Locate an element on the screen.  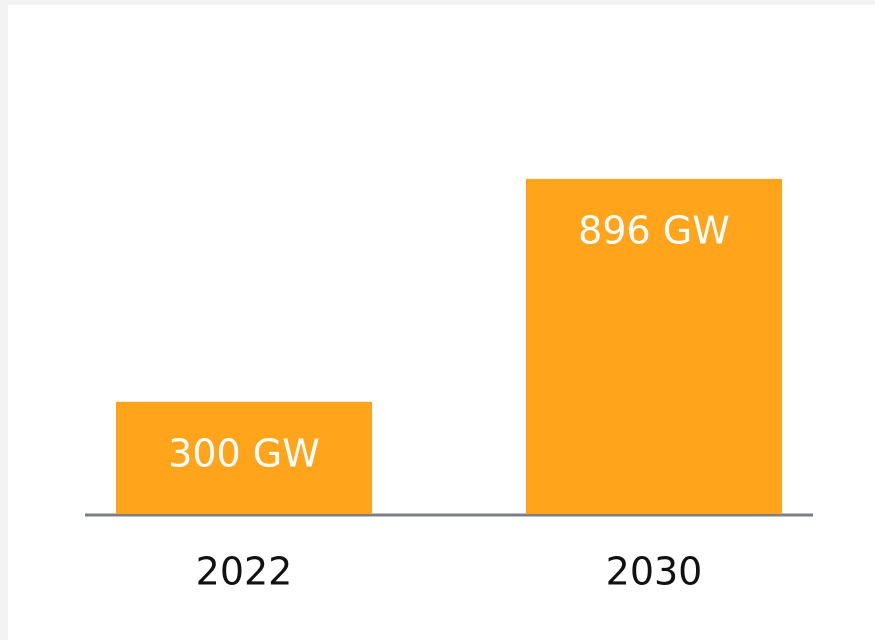
x-tick-label: 2022 is located at coordinates (244, 572).